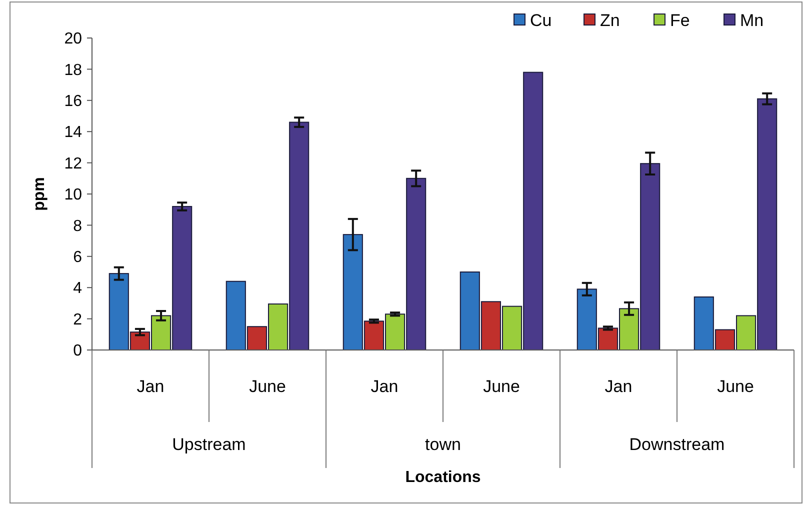 This screenshot has height=505, width=806. Describe the element at coordinates (443, 477) in the screenshot. I see `x-axis-title: Locations` at that location.